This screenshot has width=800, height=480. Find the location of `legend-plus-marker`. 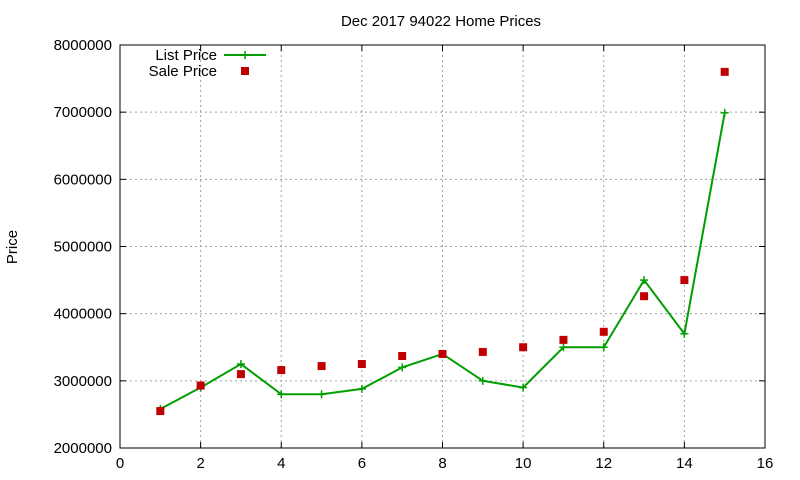

legend-plus-marker is located at coordinates (245, 55).